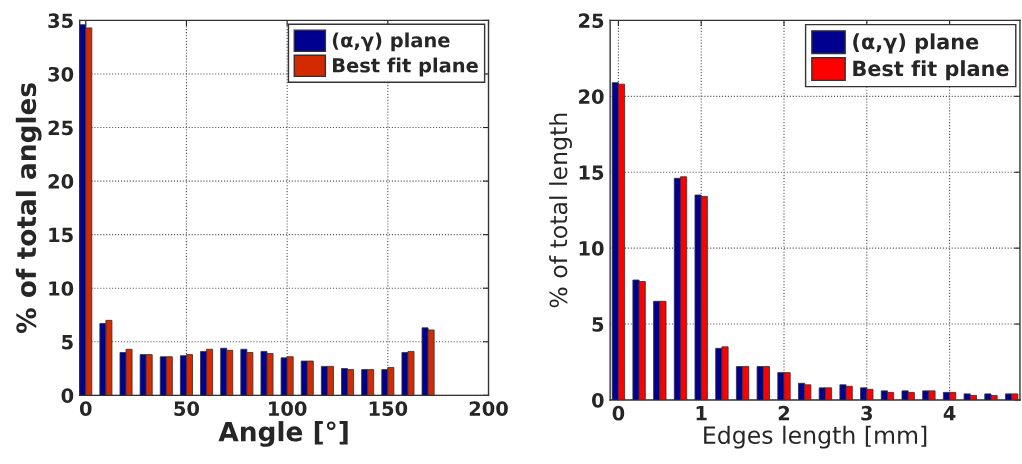  What do you see at coordinates (701, 413) in the screenshot?
I see `x-tick-label: 1` at bounding box center [701, 413].